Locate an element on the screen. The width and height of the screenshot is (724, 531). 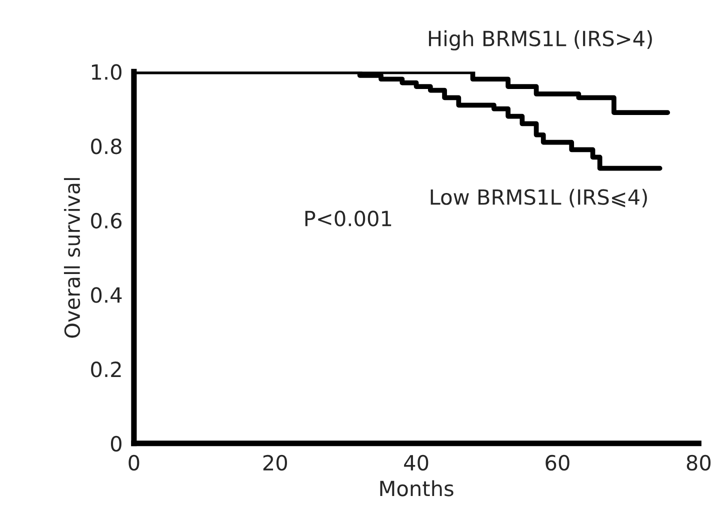
y-tick-label: 0 is located at coordinates (116, 444).